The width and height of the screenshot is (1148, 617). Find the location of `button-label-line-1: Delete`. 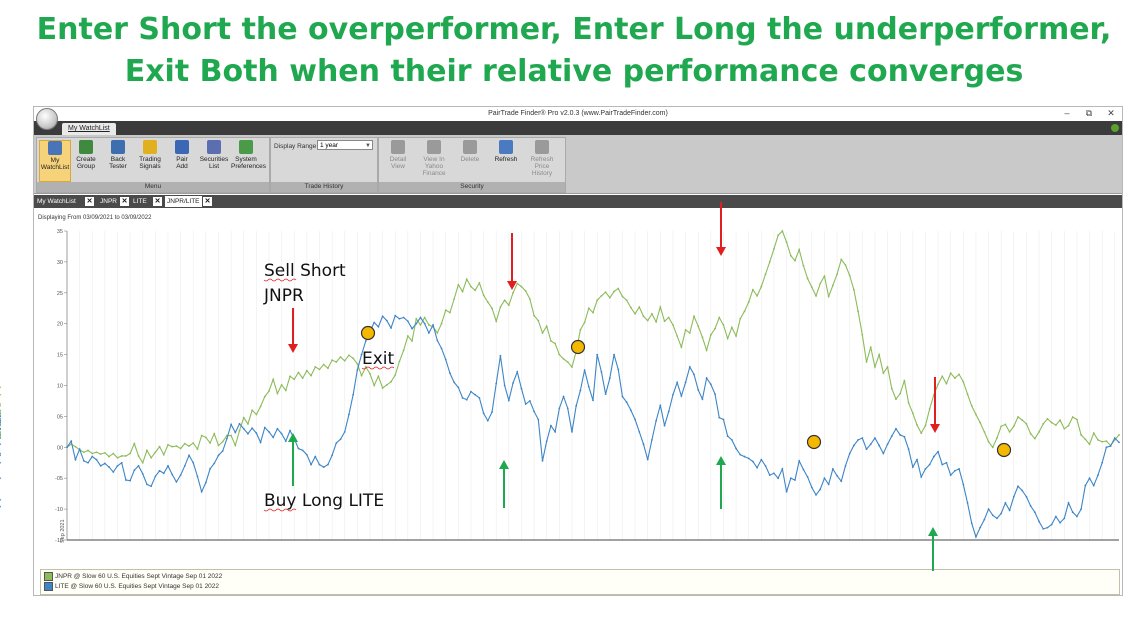

button-label-line-1: Delete is located at coordinates (470, 159).